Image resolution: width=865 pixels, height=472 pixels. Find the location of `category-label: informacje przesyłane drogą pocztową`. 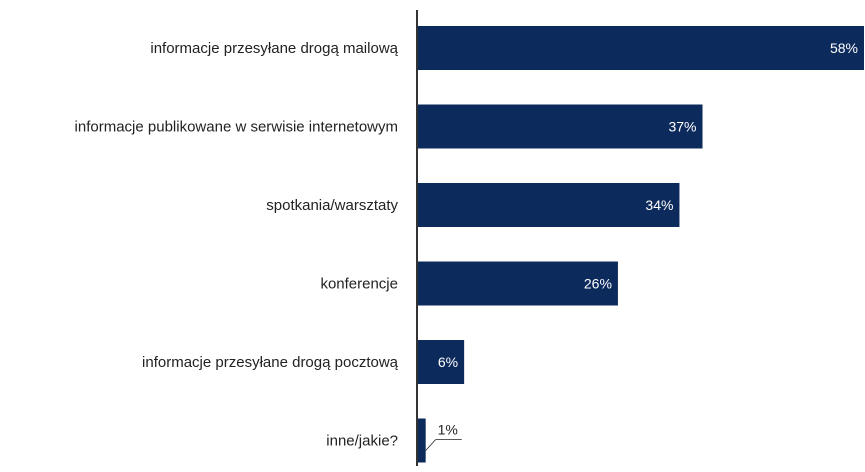

category-label: informacje przesyłane drogą pocztową is located at coordinates (270, 362).